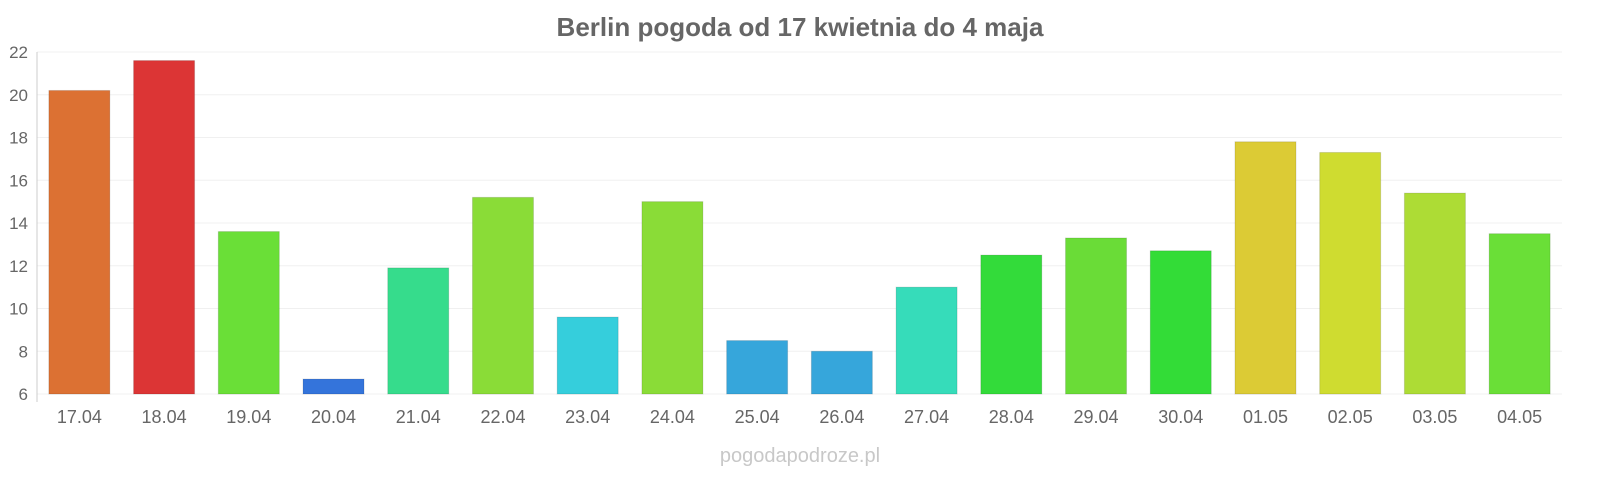  What do you see at coordinates (1180, 322) in the screenshot?
I see `bar-30.04` at bounding box center [1180, 322].